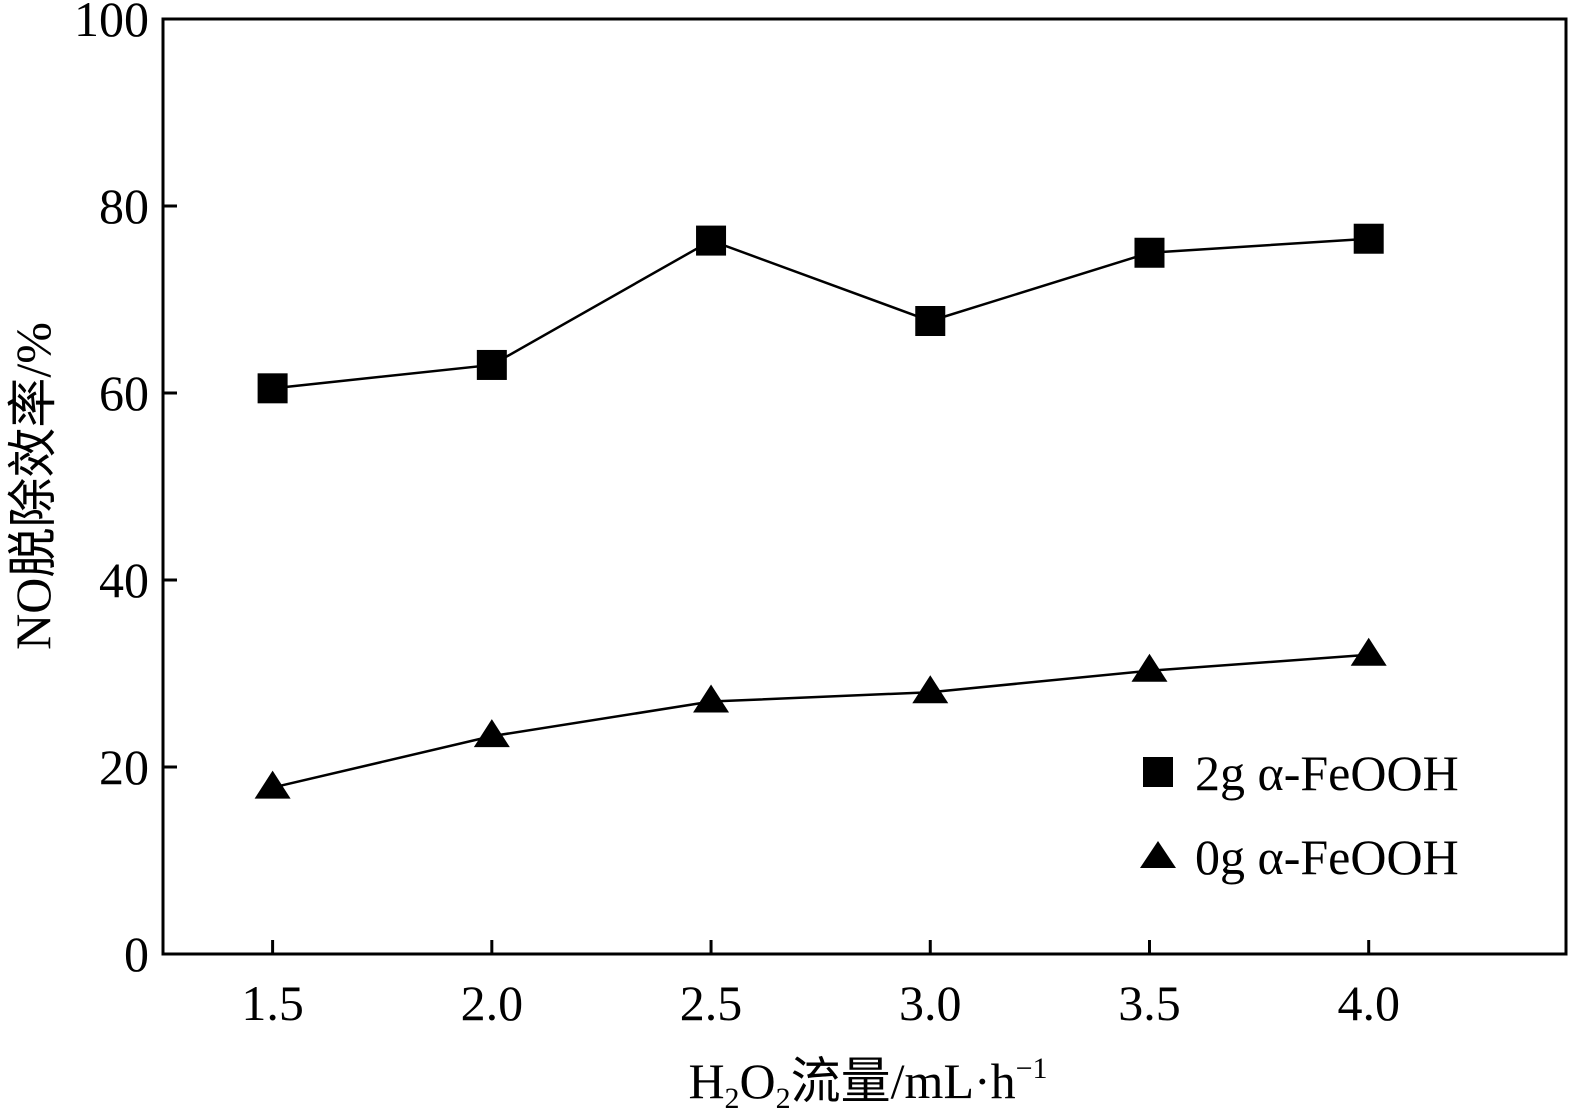 This screenshot has width=1579, height=1117. I want to click on x-tick-label: 4.0, so click(1368, 1003).